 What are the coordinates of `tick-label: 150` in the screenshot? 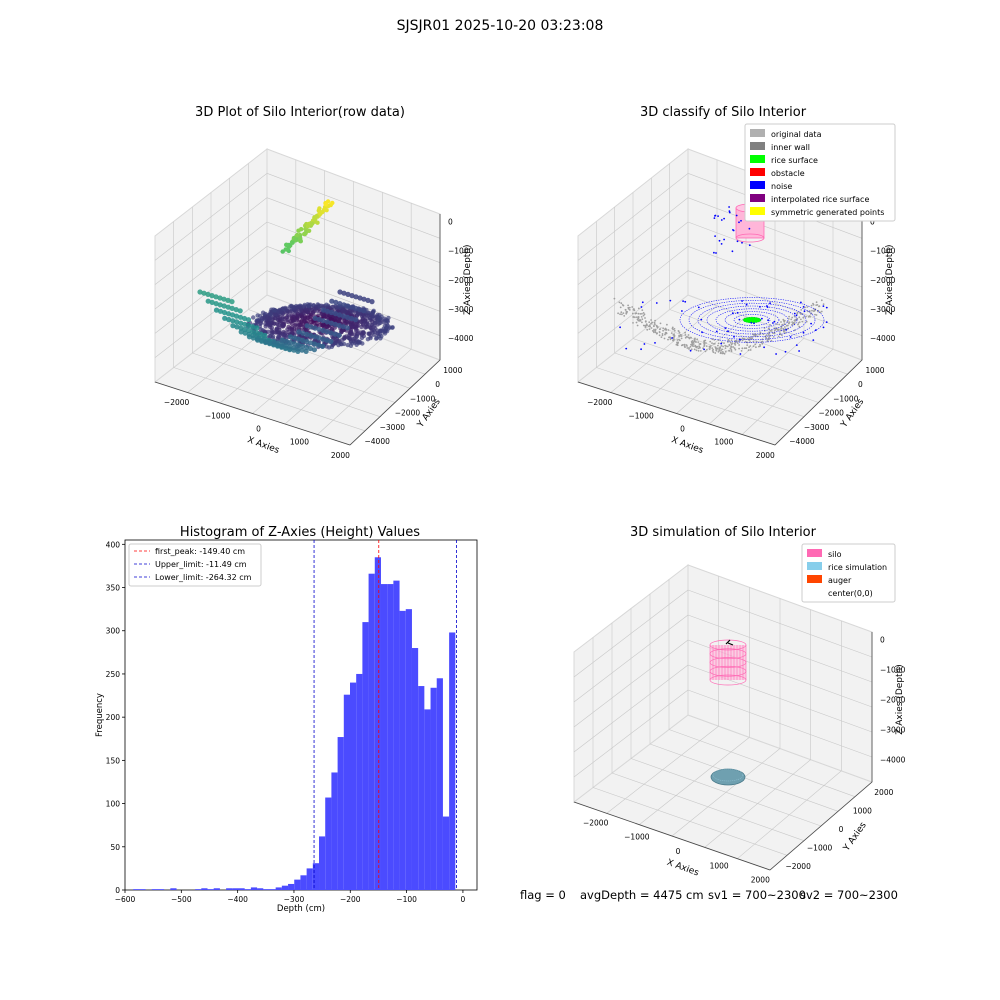 It's located at (113, 760).